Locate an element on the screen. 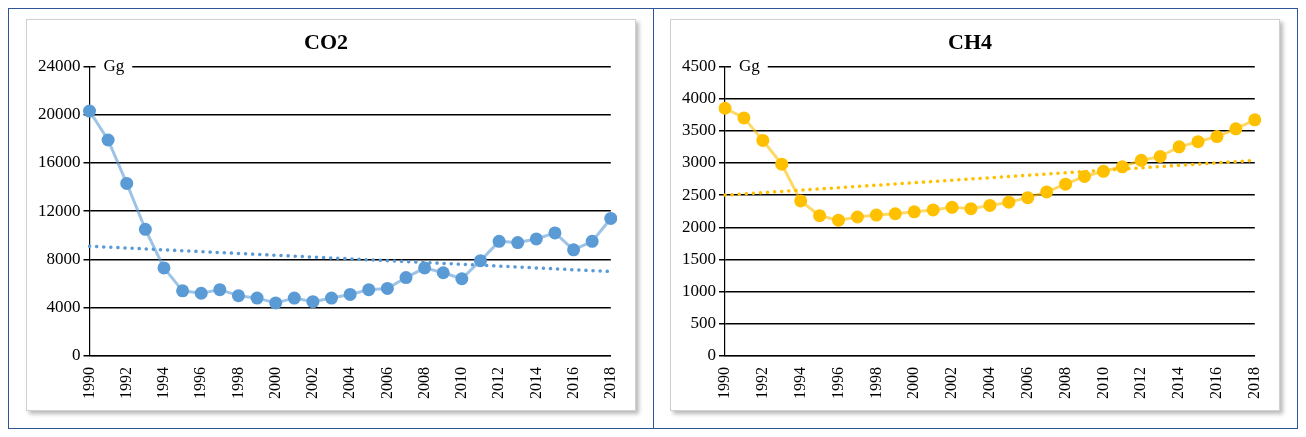 This screenshot has height=437, width=1306. y-tick-label: 500 is located at coordinates (703, 323).